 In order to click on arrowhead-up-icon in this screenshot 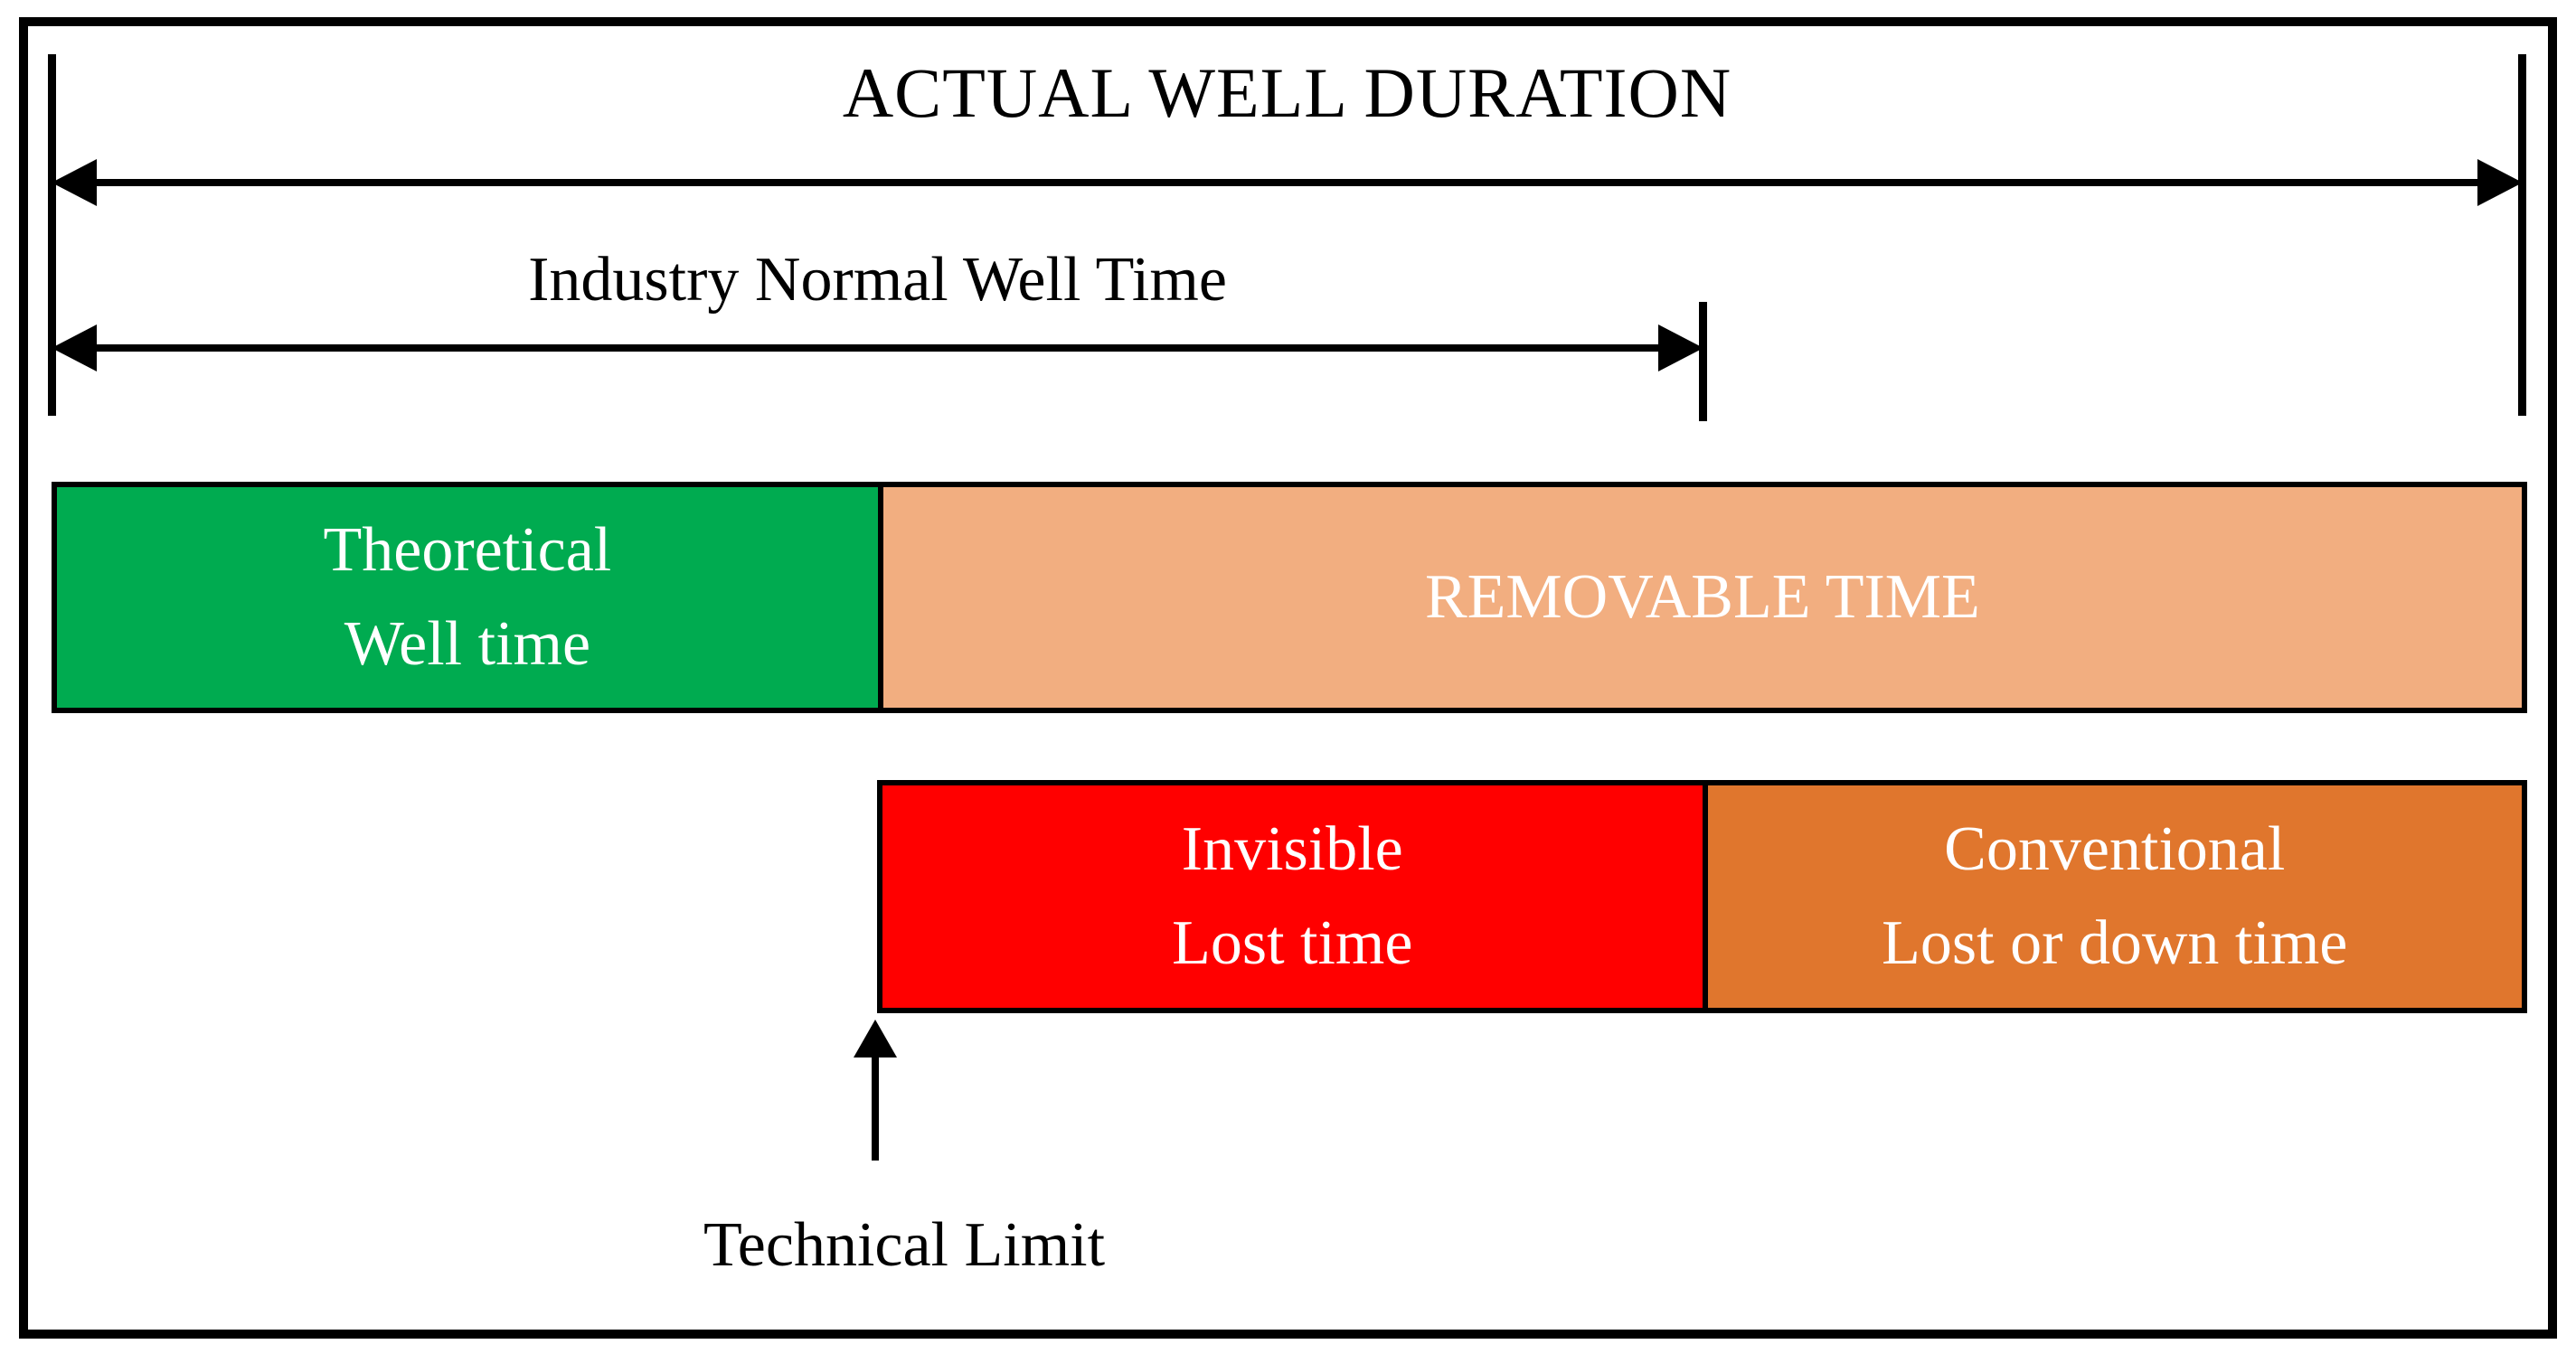, I will do `click(876, 1039)`.